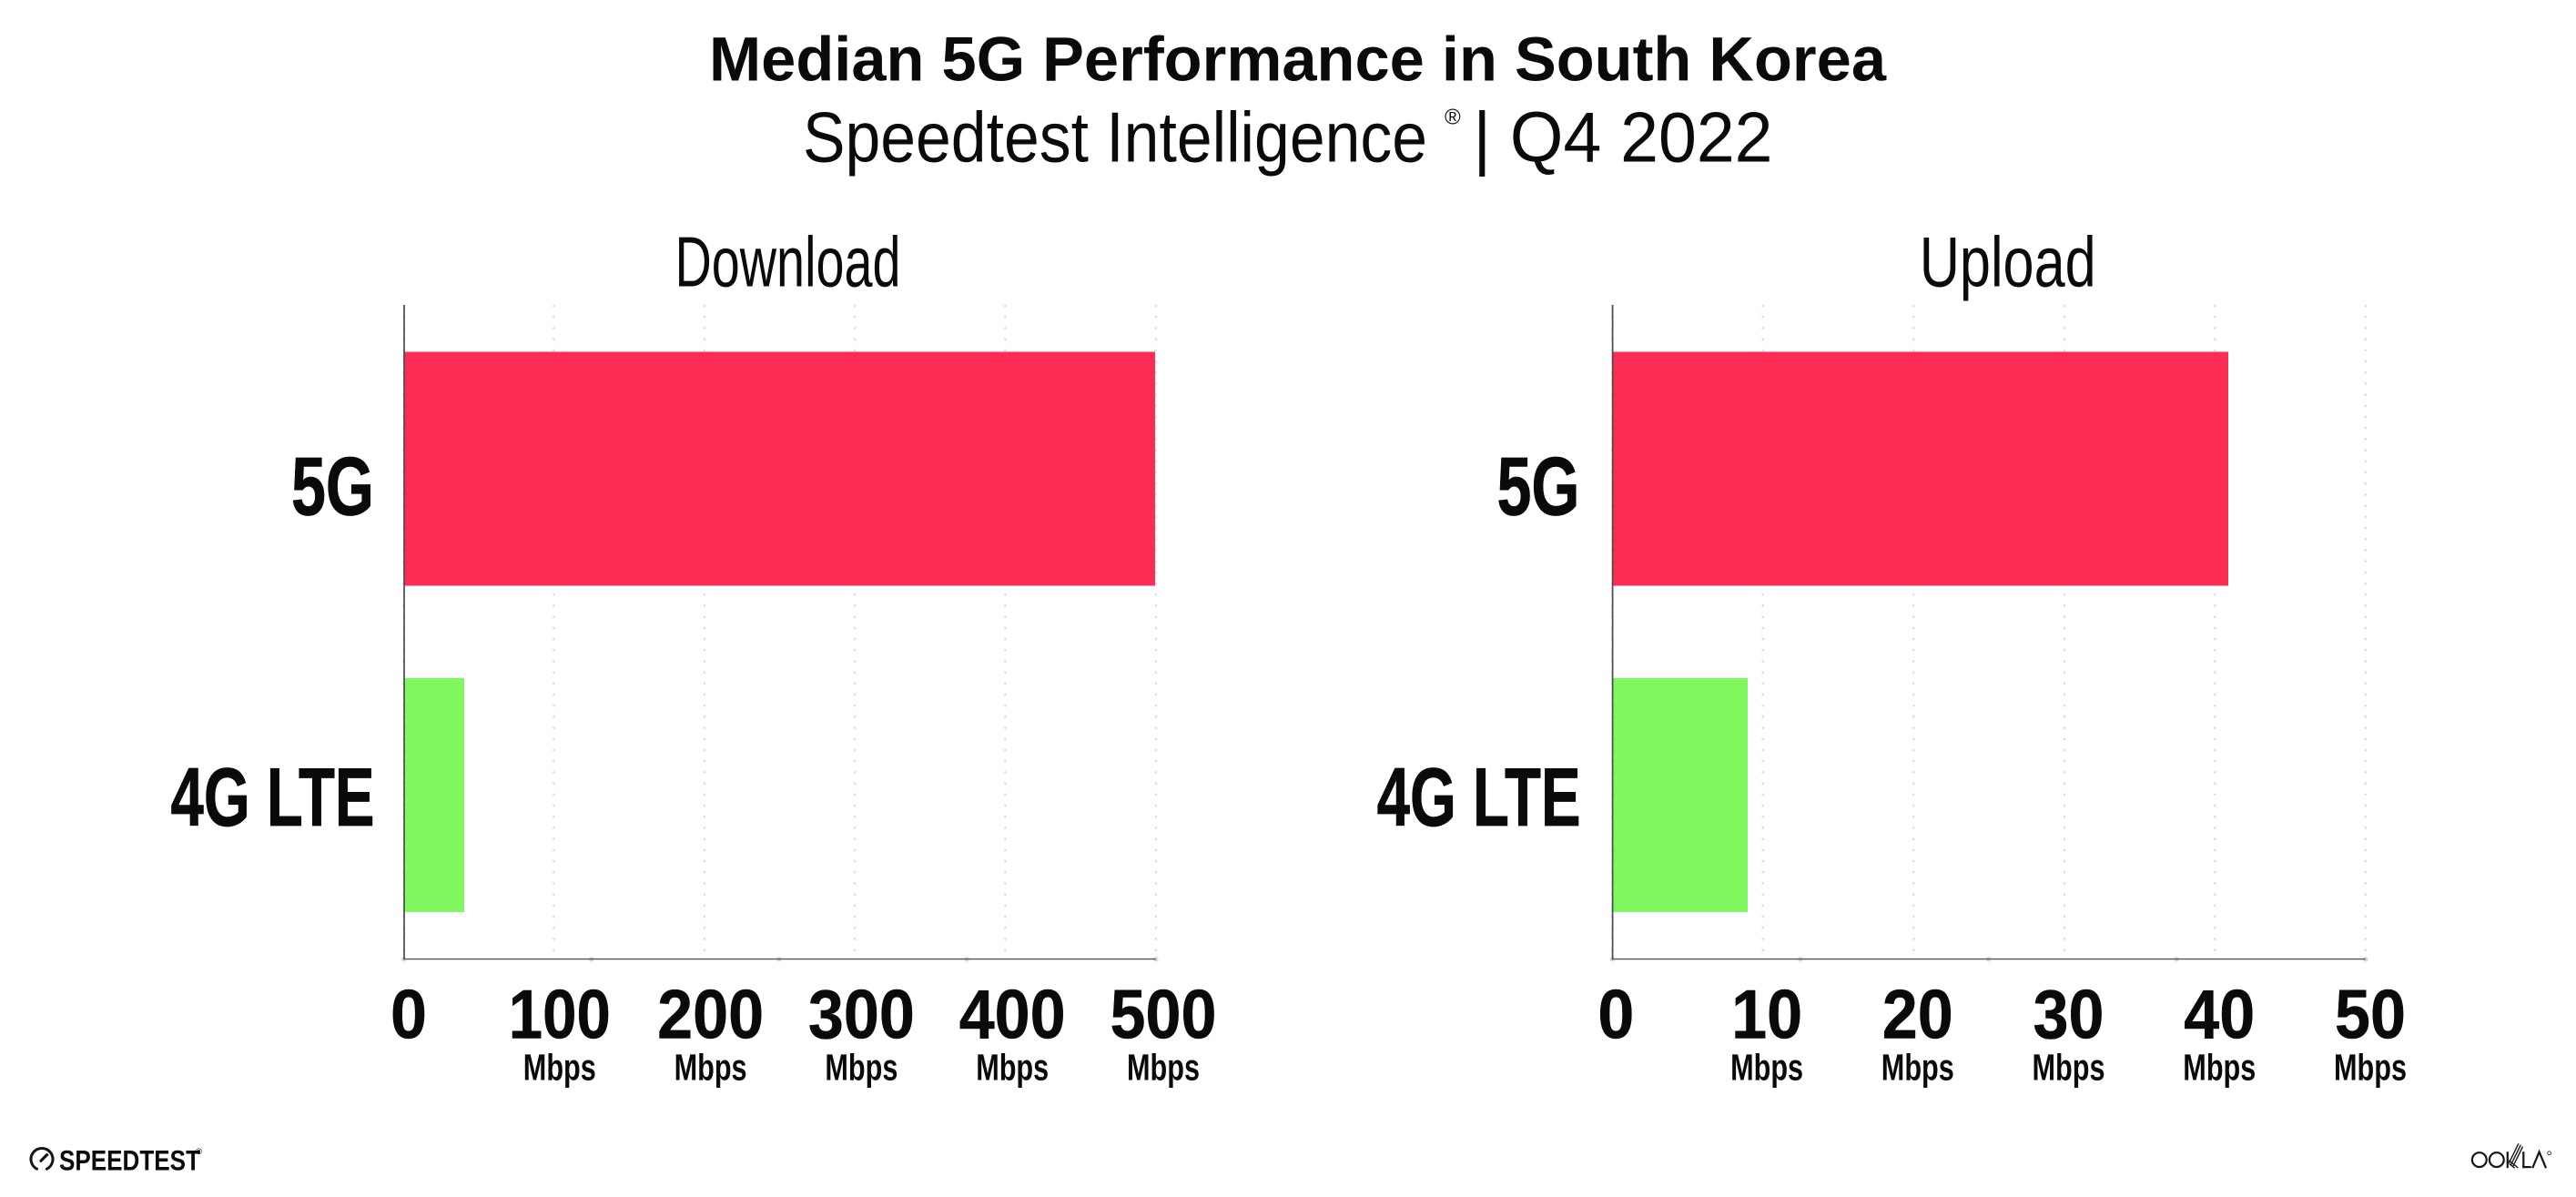  What do you see at coordinates (1298, 60) in the screenshot?
I see `svg-text:Median 5G Performance in South: Median 5G Performance in South Korea` at bounding box center [1298, 60].